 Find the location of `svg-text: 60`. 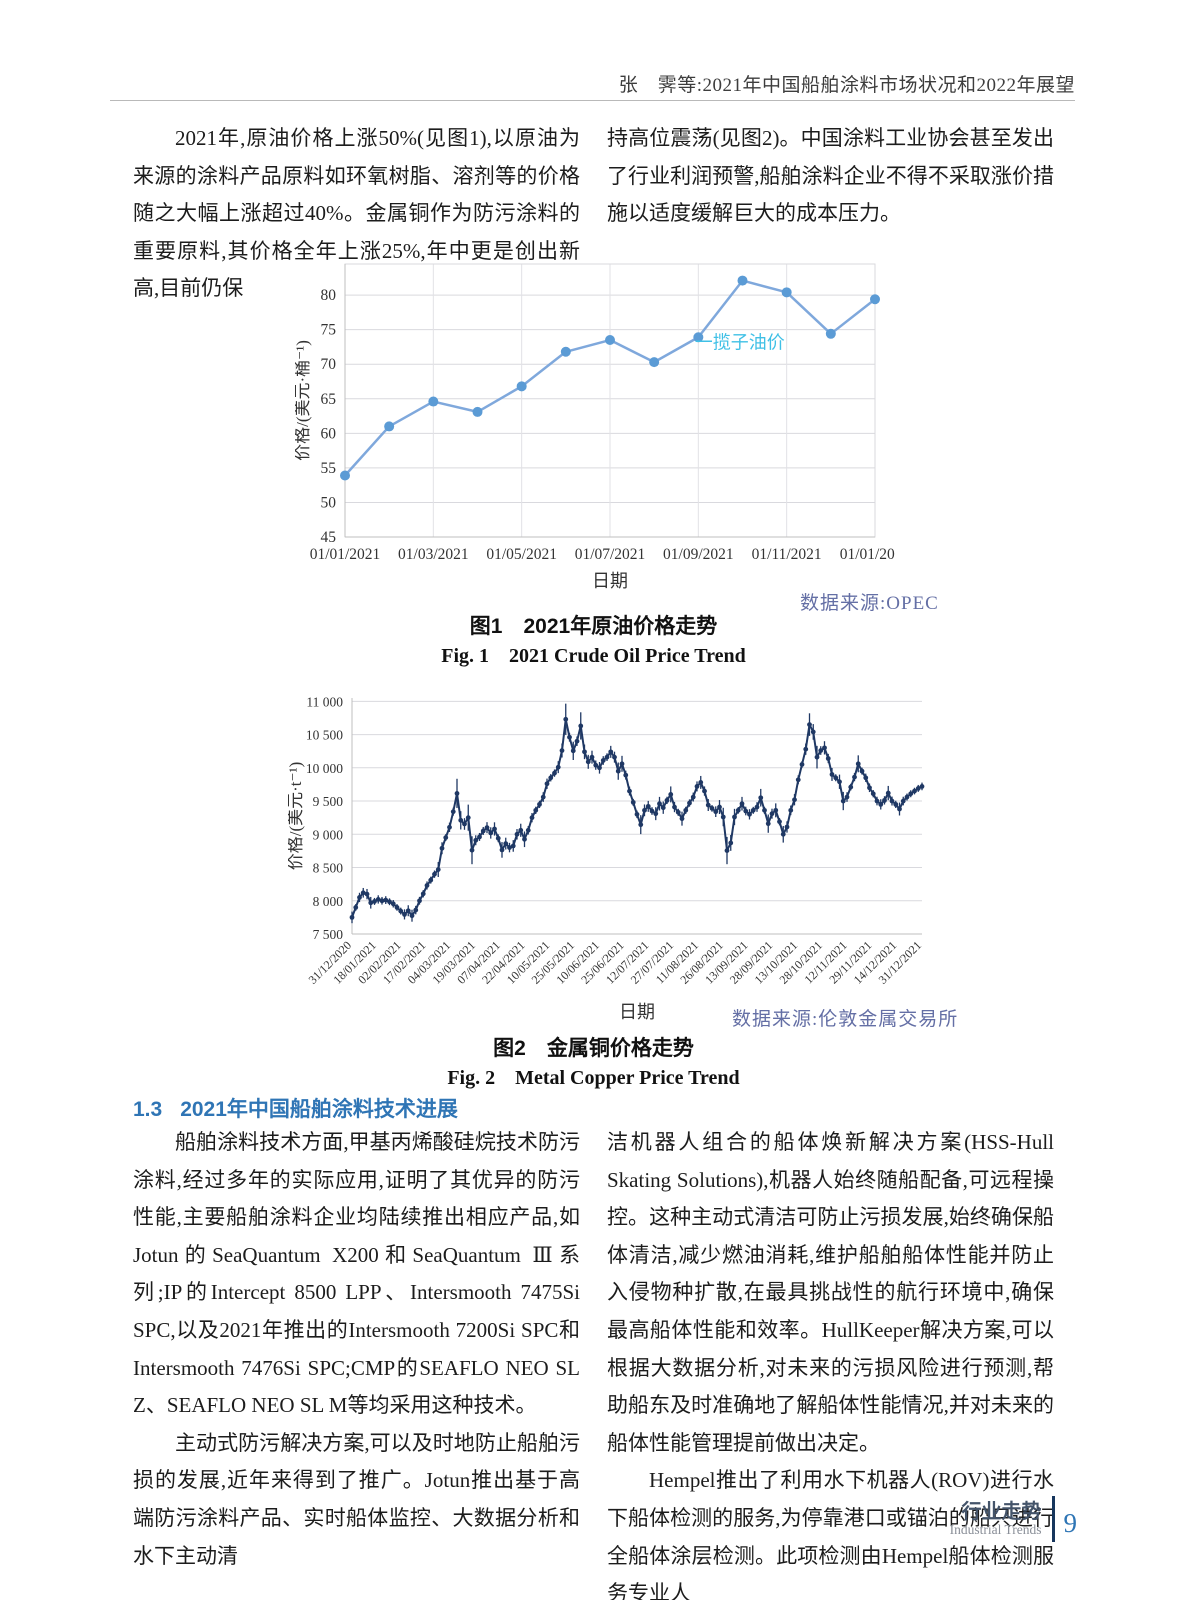

svg-text: 60 is located at coordinates (329, 433).